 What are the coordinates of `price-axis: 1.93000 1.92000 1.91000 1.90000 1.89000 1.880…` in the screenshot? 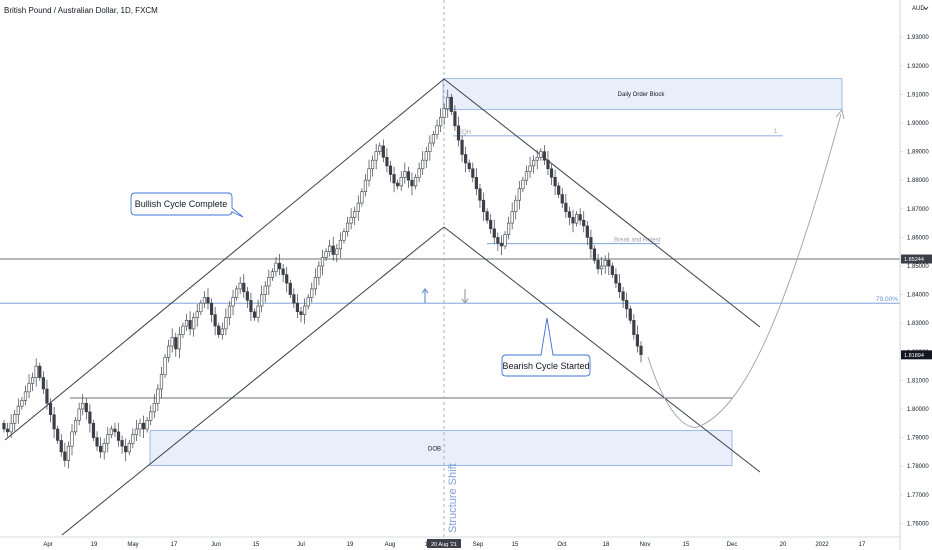 It's located at (914, 281).